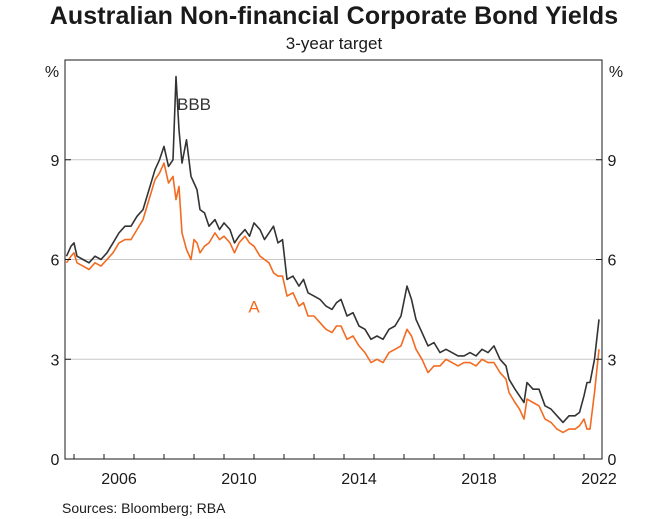 The image size is (668, 519). What do you see at coordinates (334, 43) in the screenshot?
I see `chart-subtitle: 3-year target` at bounding box center [334, 43].